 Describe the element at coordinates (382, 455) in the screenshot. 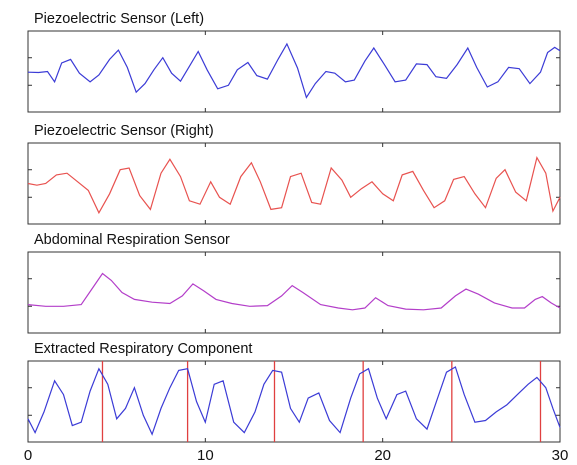

I see `x-tick-label-2: 20` at that location.